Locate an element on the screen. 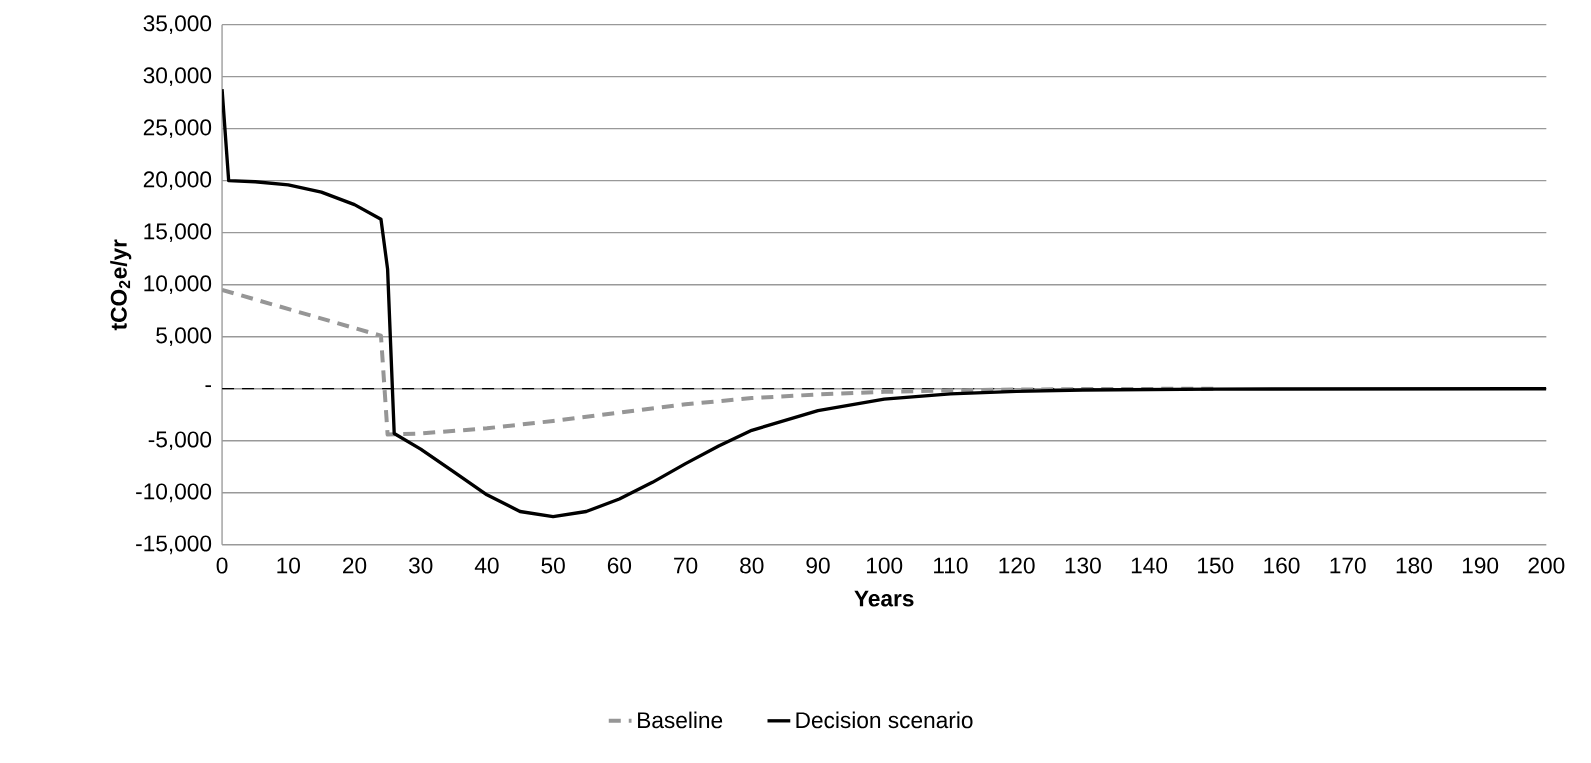  y-tick-label: 20,000 is located at coordinates (177, 181).